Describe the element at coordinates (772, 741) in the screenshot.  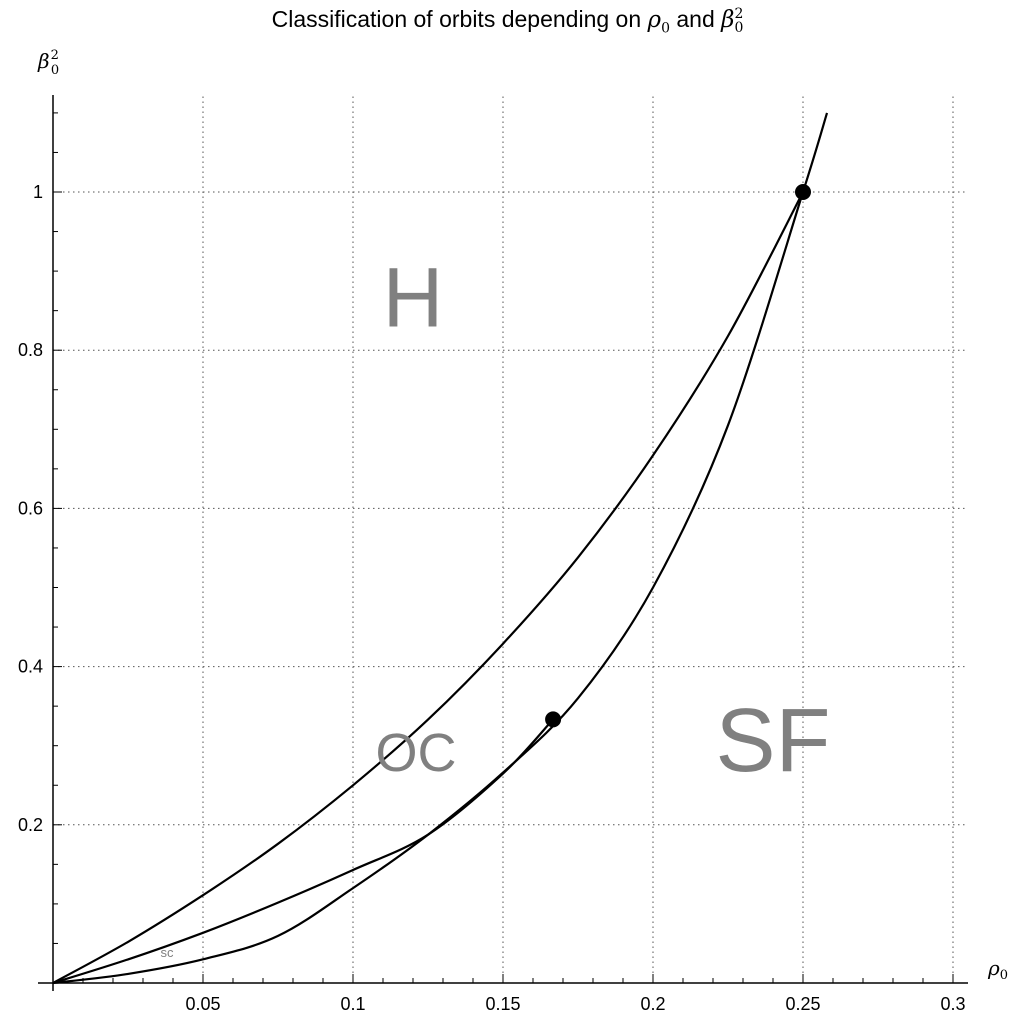
I see `region-label-sf: SF` at that location.